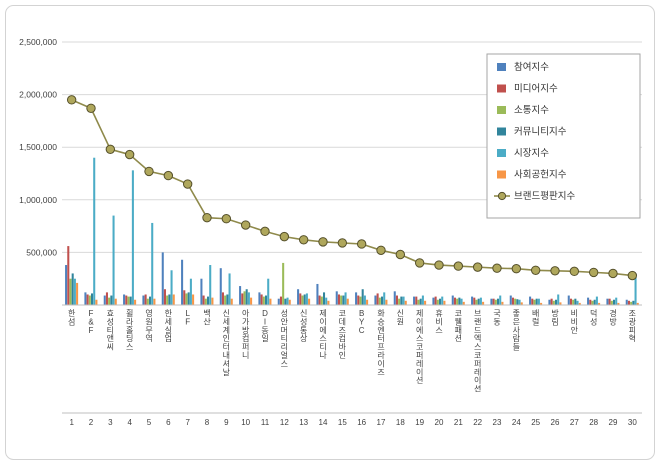 The image size is (660, 465). I want to click on y-tick-label: 500,000, so click(41, 252).